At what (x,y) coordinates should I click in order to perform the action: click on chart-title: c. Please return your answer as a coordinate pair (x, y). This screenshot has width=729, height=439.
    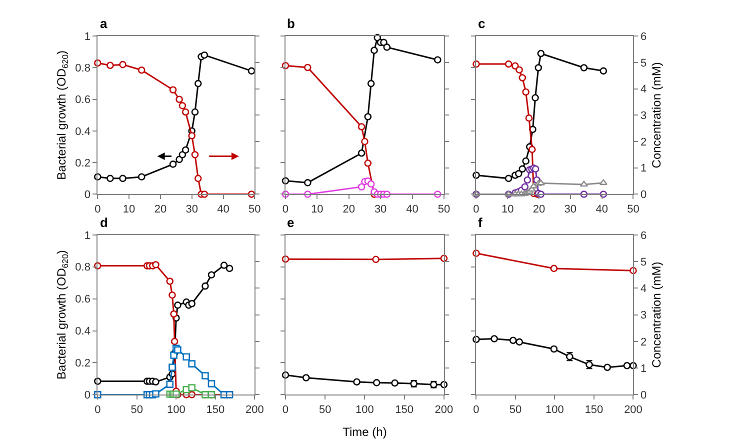
    Looking at the image, I should click on (482, 23).